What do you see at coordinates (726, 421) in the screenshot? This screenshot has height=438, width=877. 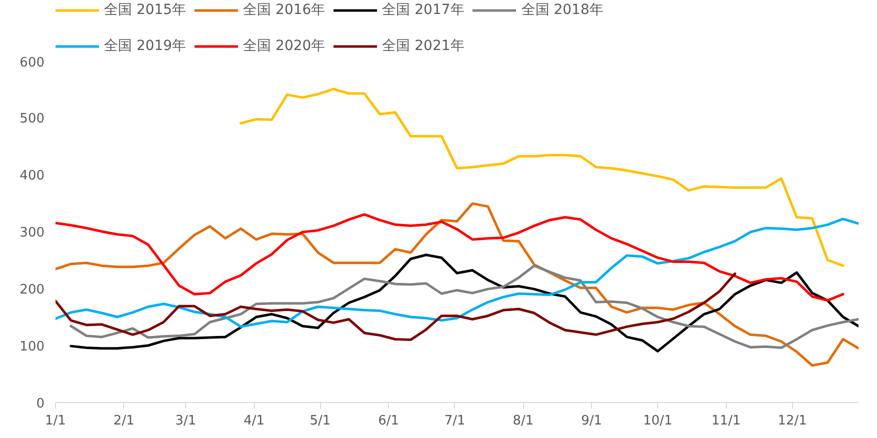 I see `x-tick-label: 11/1` at bounding box center [726, 421].